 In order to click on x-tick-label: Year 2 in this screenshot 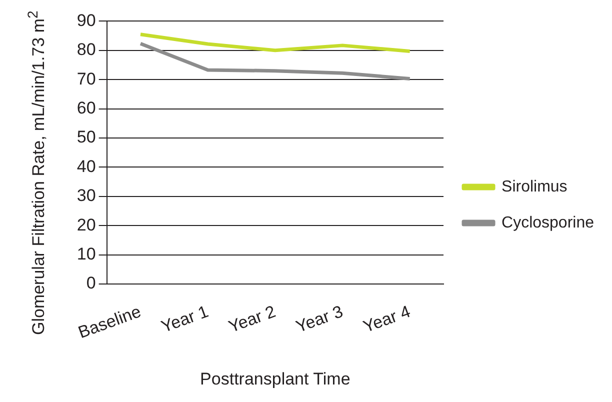, I will do `click(252, 319)`.